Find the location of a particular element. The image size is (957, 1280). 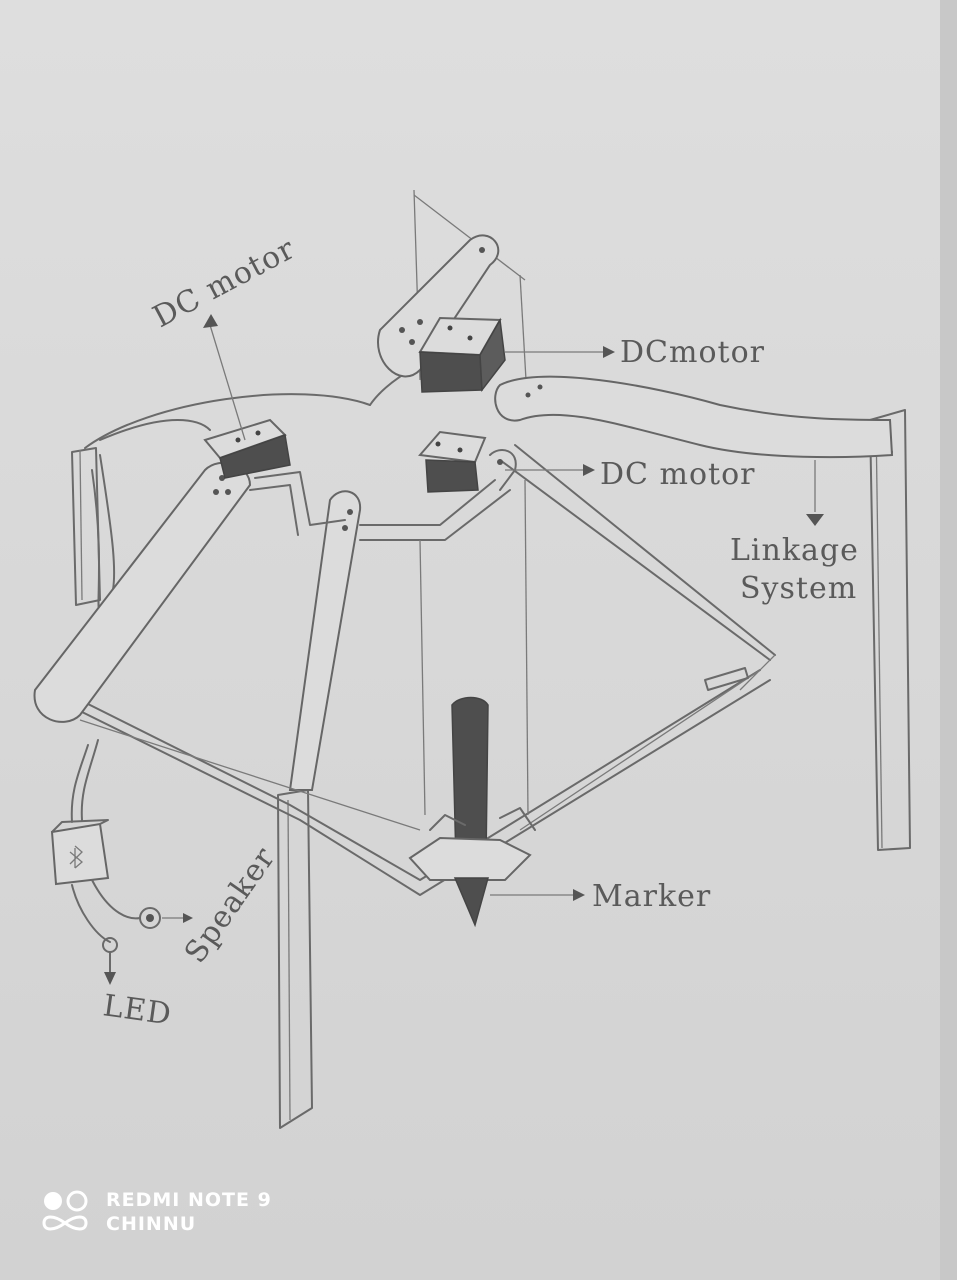

label-led: LED is located at coordinates (137, 1010).